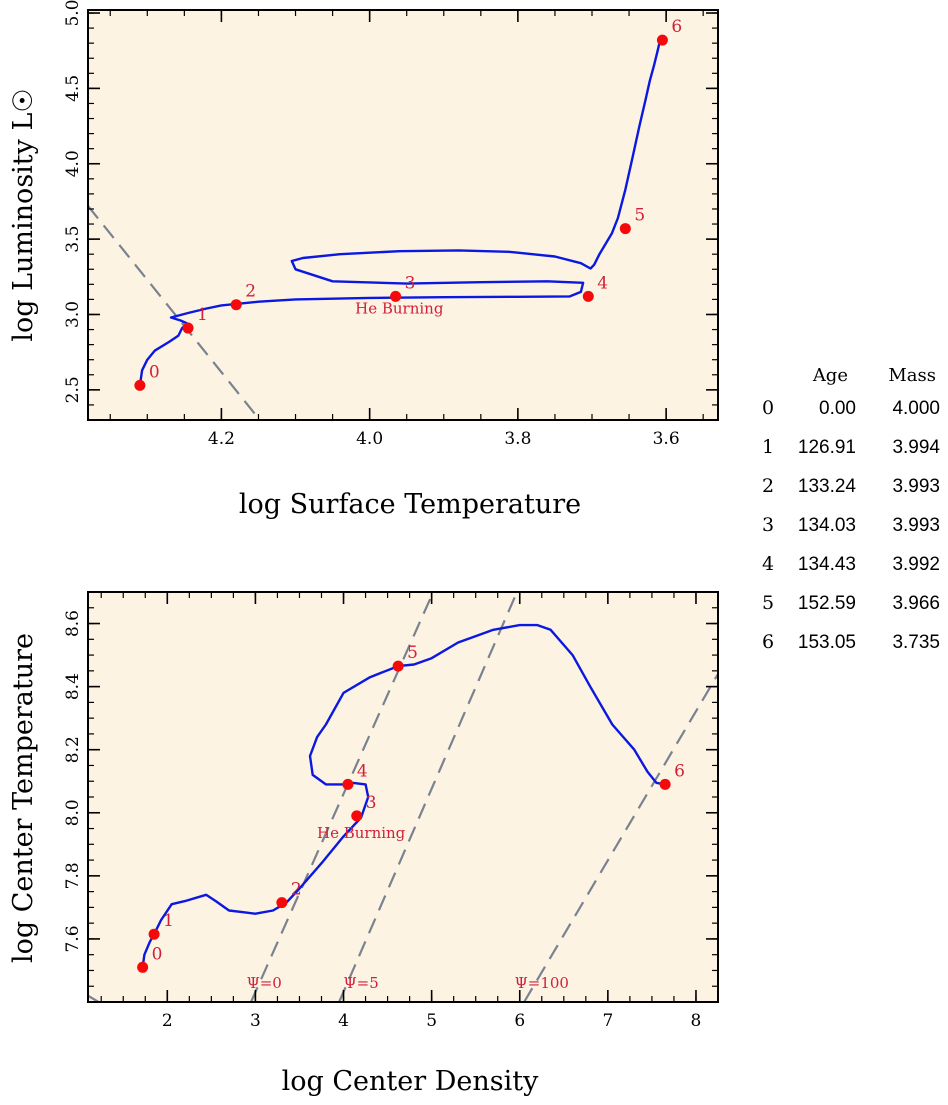  What do you see at coordinates (827, 564) in the screenshot?
I see `table-row-age: 134.43` at bounding box center [827, 564].